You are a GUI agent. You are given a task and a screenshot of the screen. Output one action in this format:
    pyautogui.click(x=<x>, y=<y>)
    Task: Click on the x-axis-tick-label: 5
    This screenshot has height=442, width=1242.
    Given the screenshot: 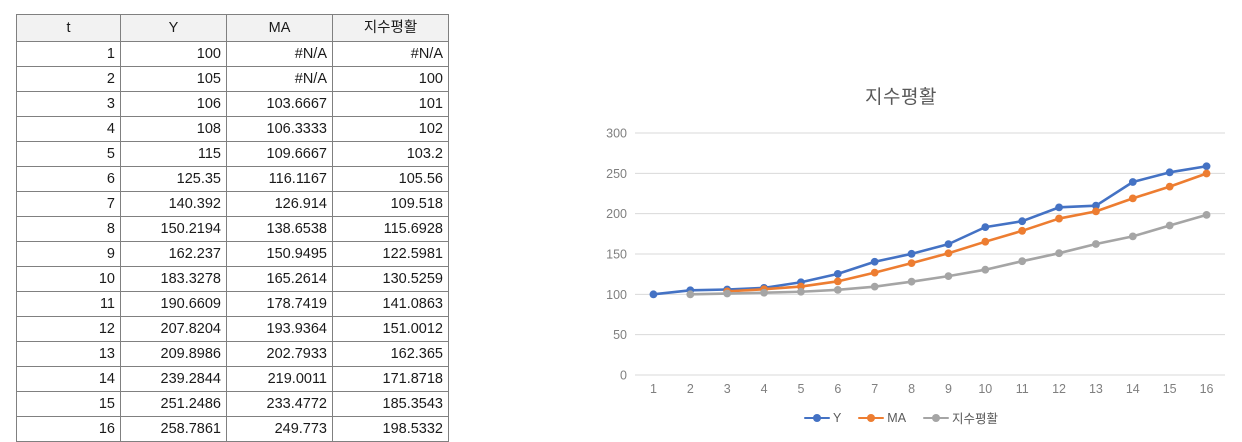 What is the action you would take?
    pyautogui.click(x=800, y=389)
    